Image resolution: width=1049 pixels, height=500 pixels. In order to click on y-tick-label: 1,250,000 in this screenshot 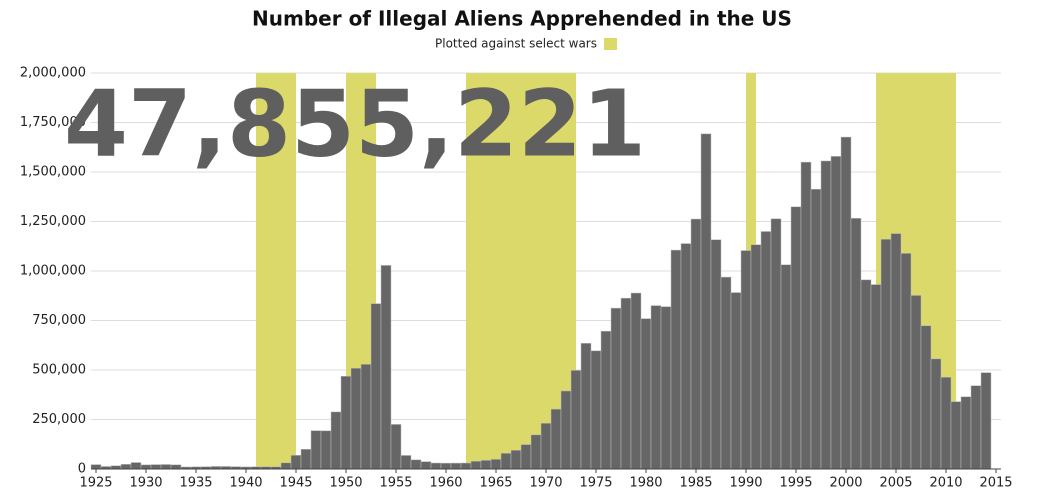, I will do `click(53, 221)`.